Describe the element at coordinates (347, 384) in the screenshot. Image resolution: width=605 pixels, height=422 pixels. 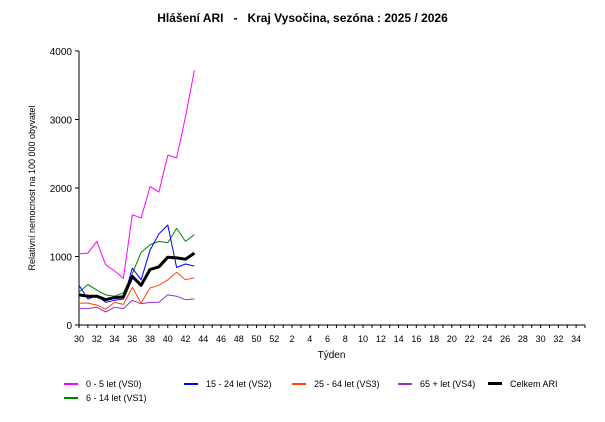
I see `legend-label: 25 - 64 let (VS3)` at that location.